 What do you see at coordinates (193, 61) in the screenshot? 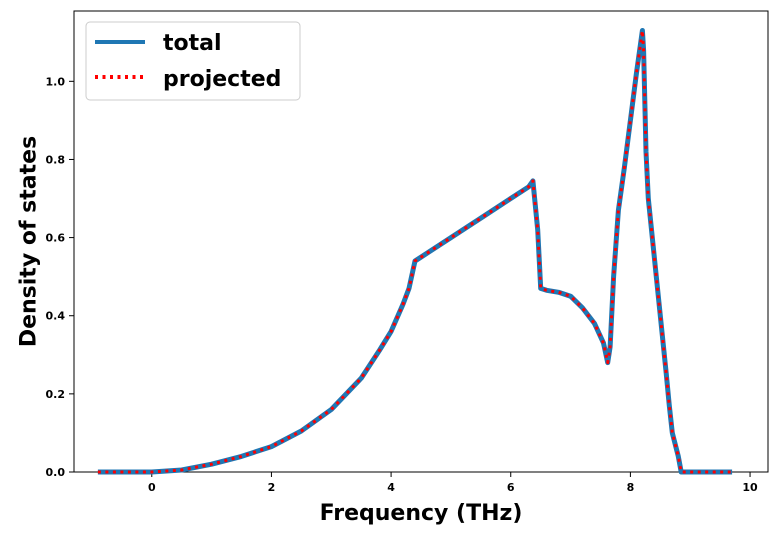
I see `legend: total projected` at bounding box center [193, 61].